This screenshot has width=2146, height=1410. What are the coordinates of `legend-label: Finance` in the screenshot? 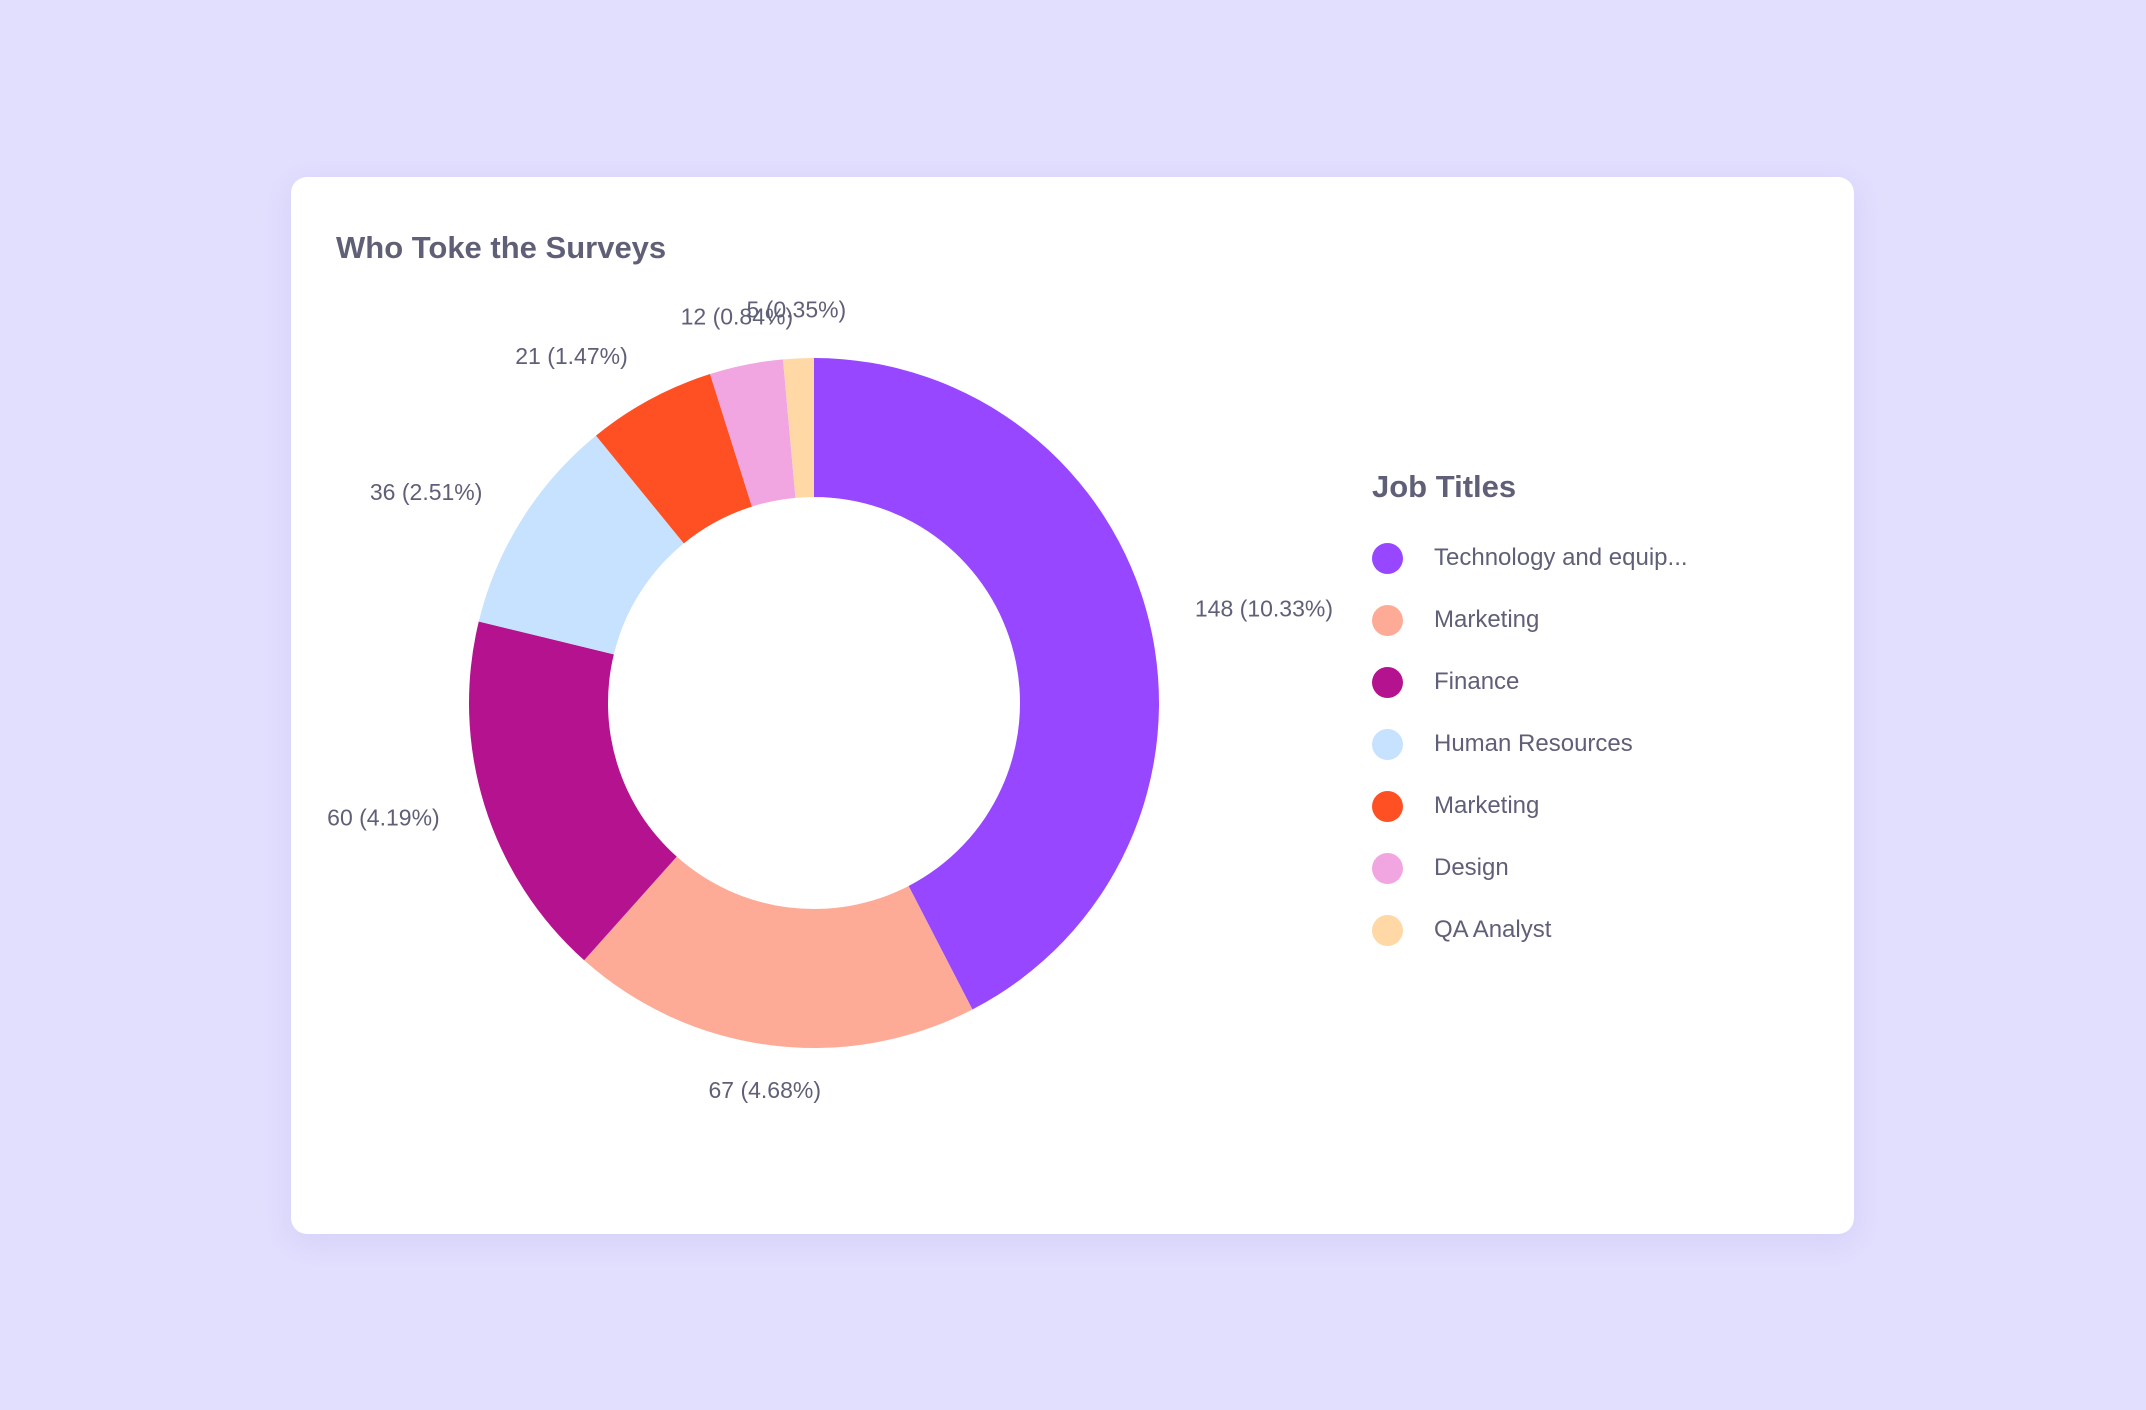 It's located at (1477, 681).